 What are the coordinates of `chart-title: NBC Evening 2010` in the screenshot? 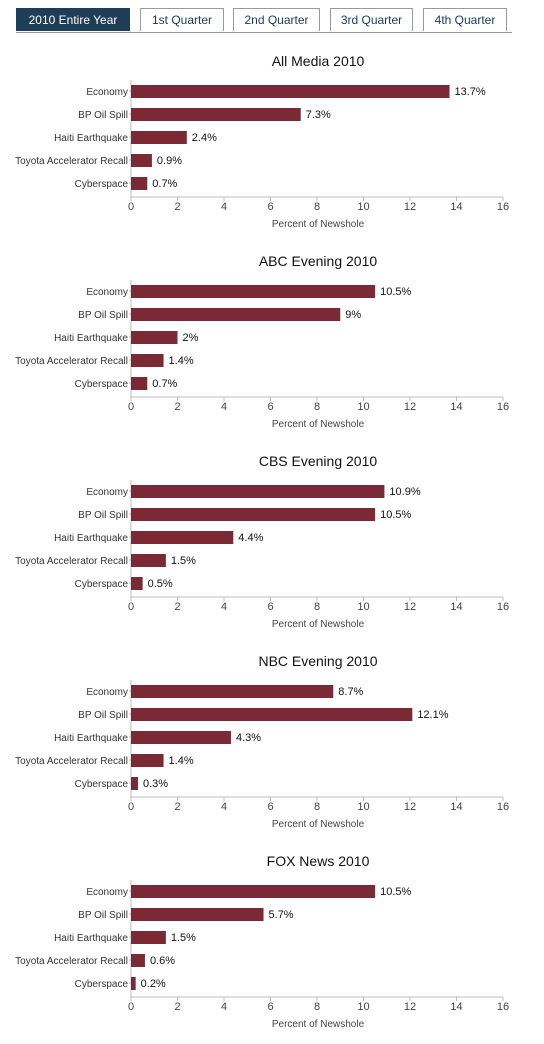 It's located at (317, 661).